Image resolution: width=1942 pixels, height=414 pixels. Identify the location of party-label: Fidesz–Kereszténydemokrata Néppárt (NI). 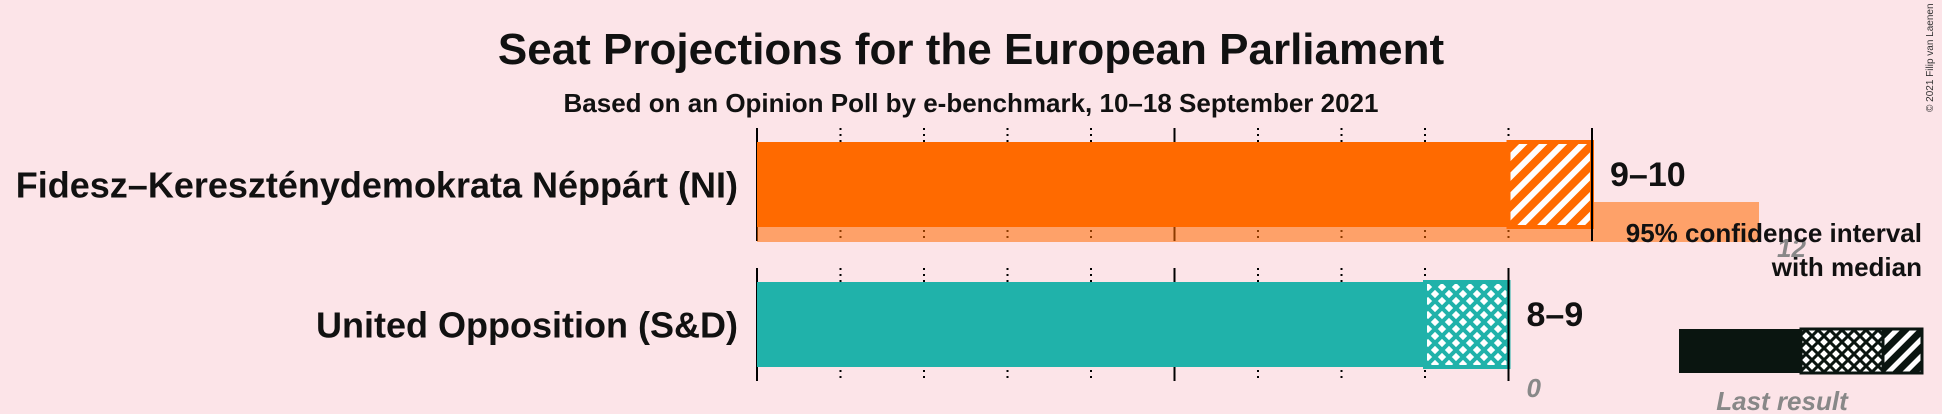
(377, 185).